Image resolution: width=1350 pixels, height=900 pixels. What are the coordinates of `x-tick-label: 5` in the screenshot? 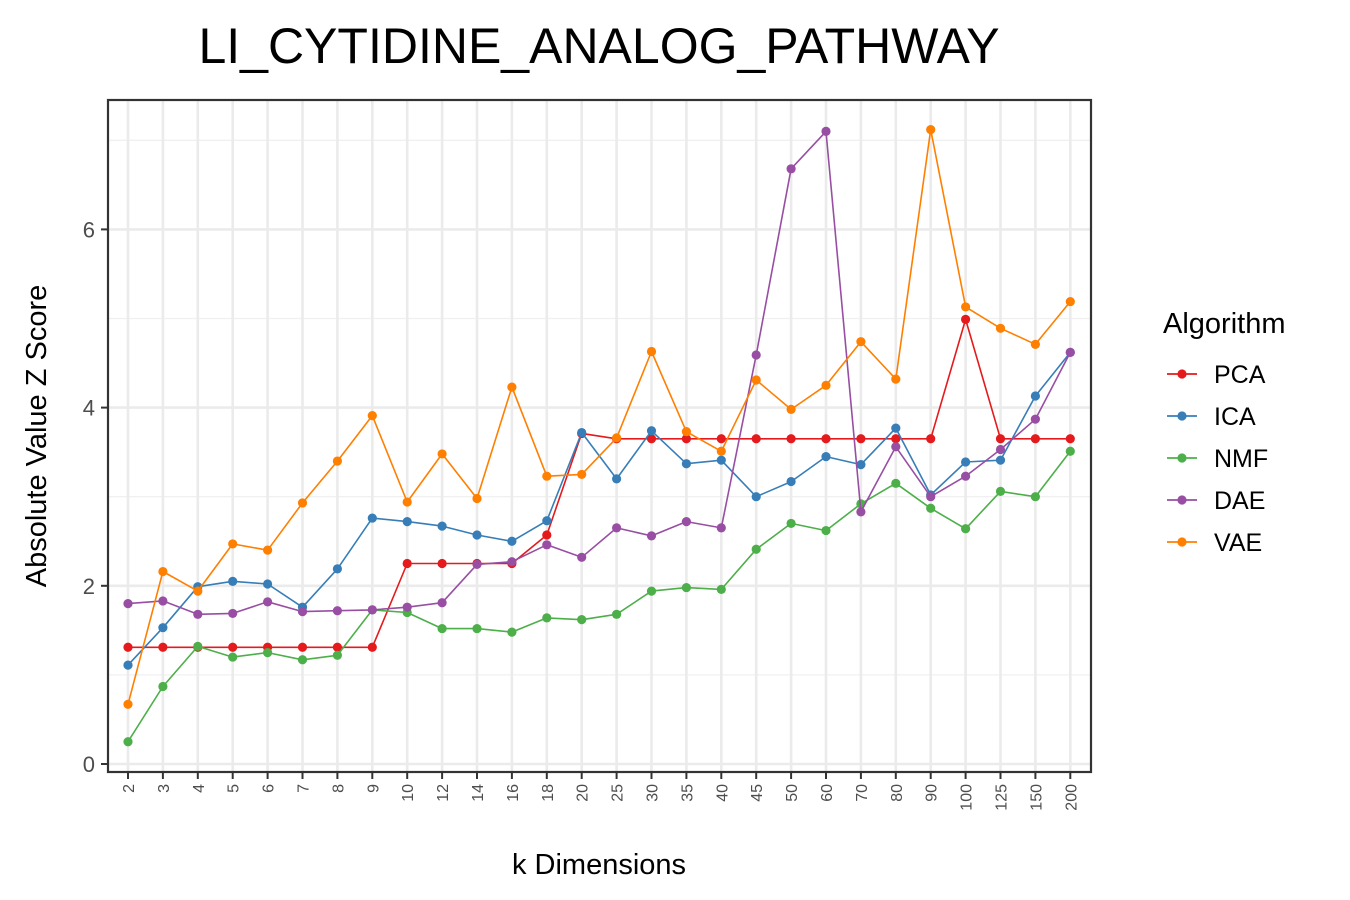 It's located at (234, 788).